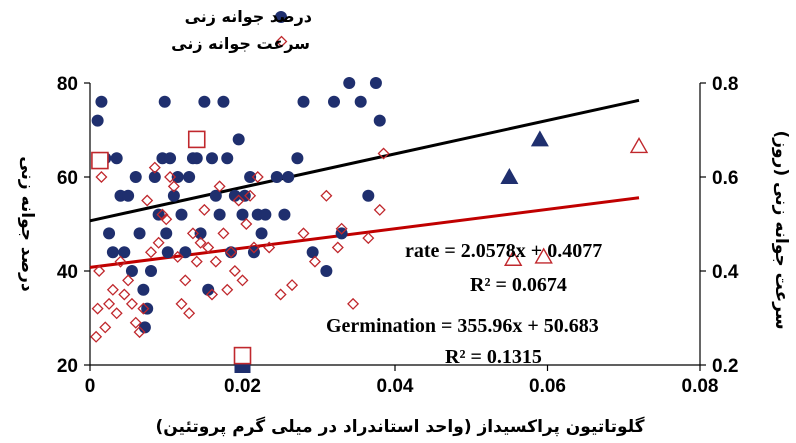  What do you see at coordinates (67, 272) in the screenshot?
I see `y-tick-label: 40` at bounding box center [67, 272].